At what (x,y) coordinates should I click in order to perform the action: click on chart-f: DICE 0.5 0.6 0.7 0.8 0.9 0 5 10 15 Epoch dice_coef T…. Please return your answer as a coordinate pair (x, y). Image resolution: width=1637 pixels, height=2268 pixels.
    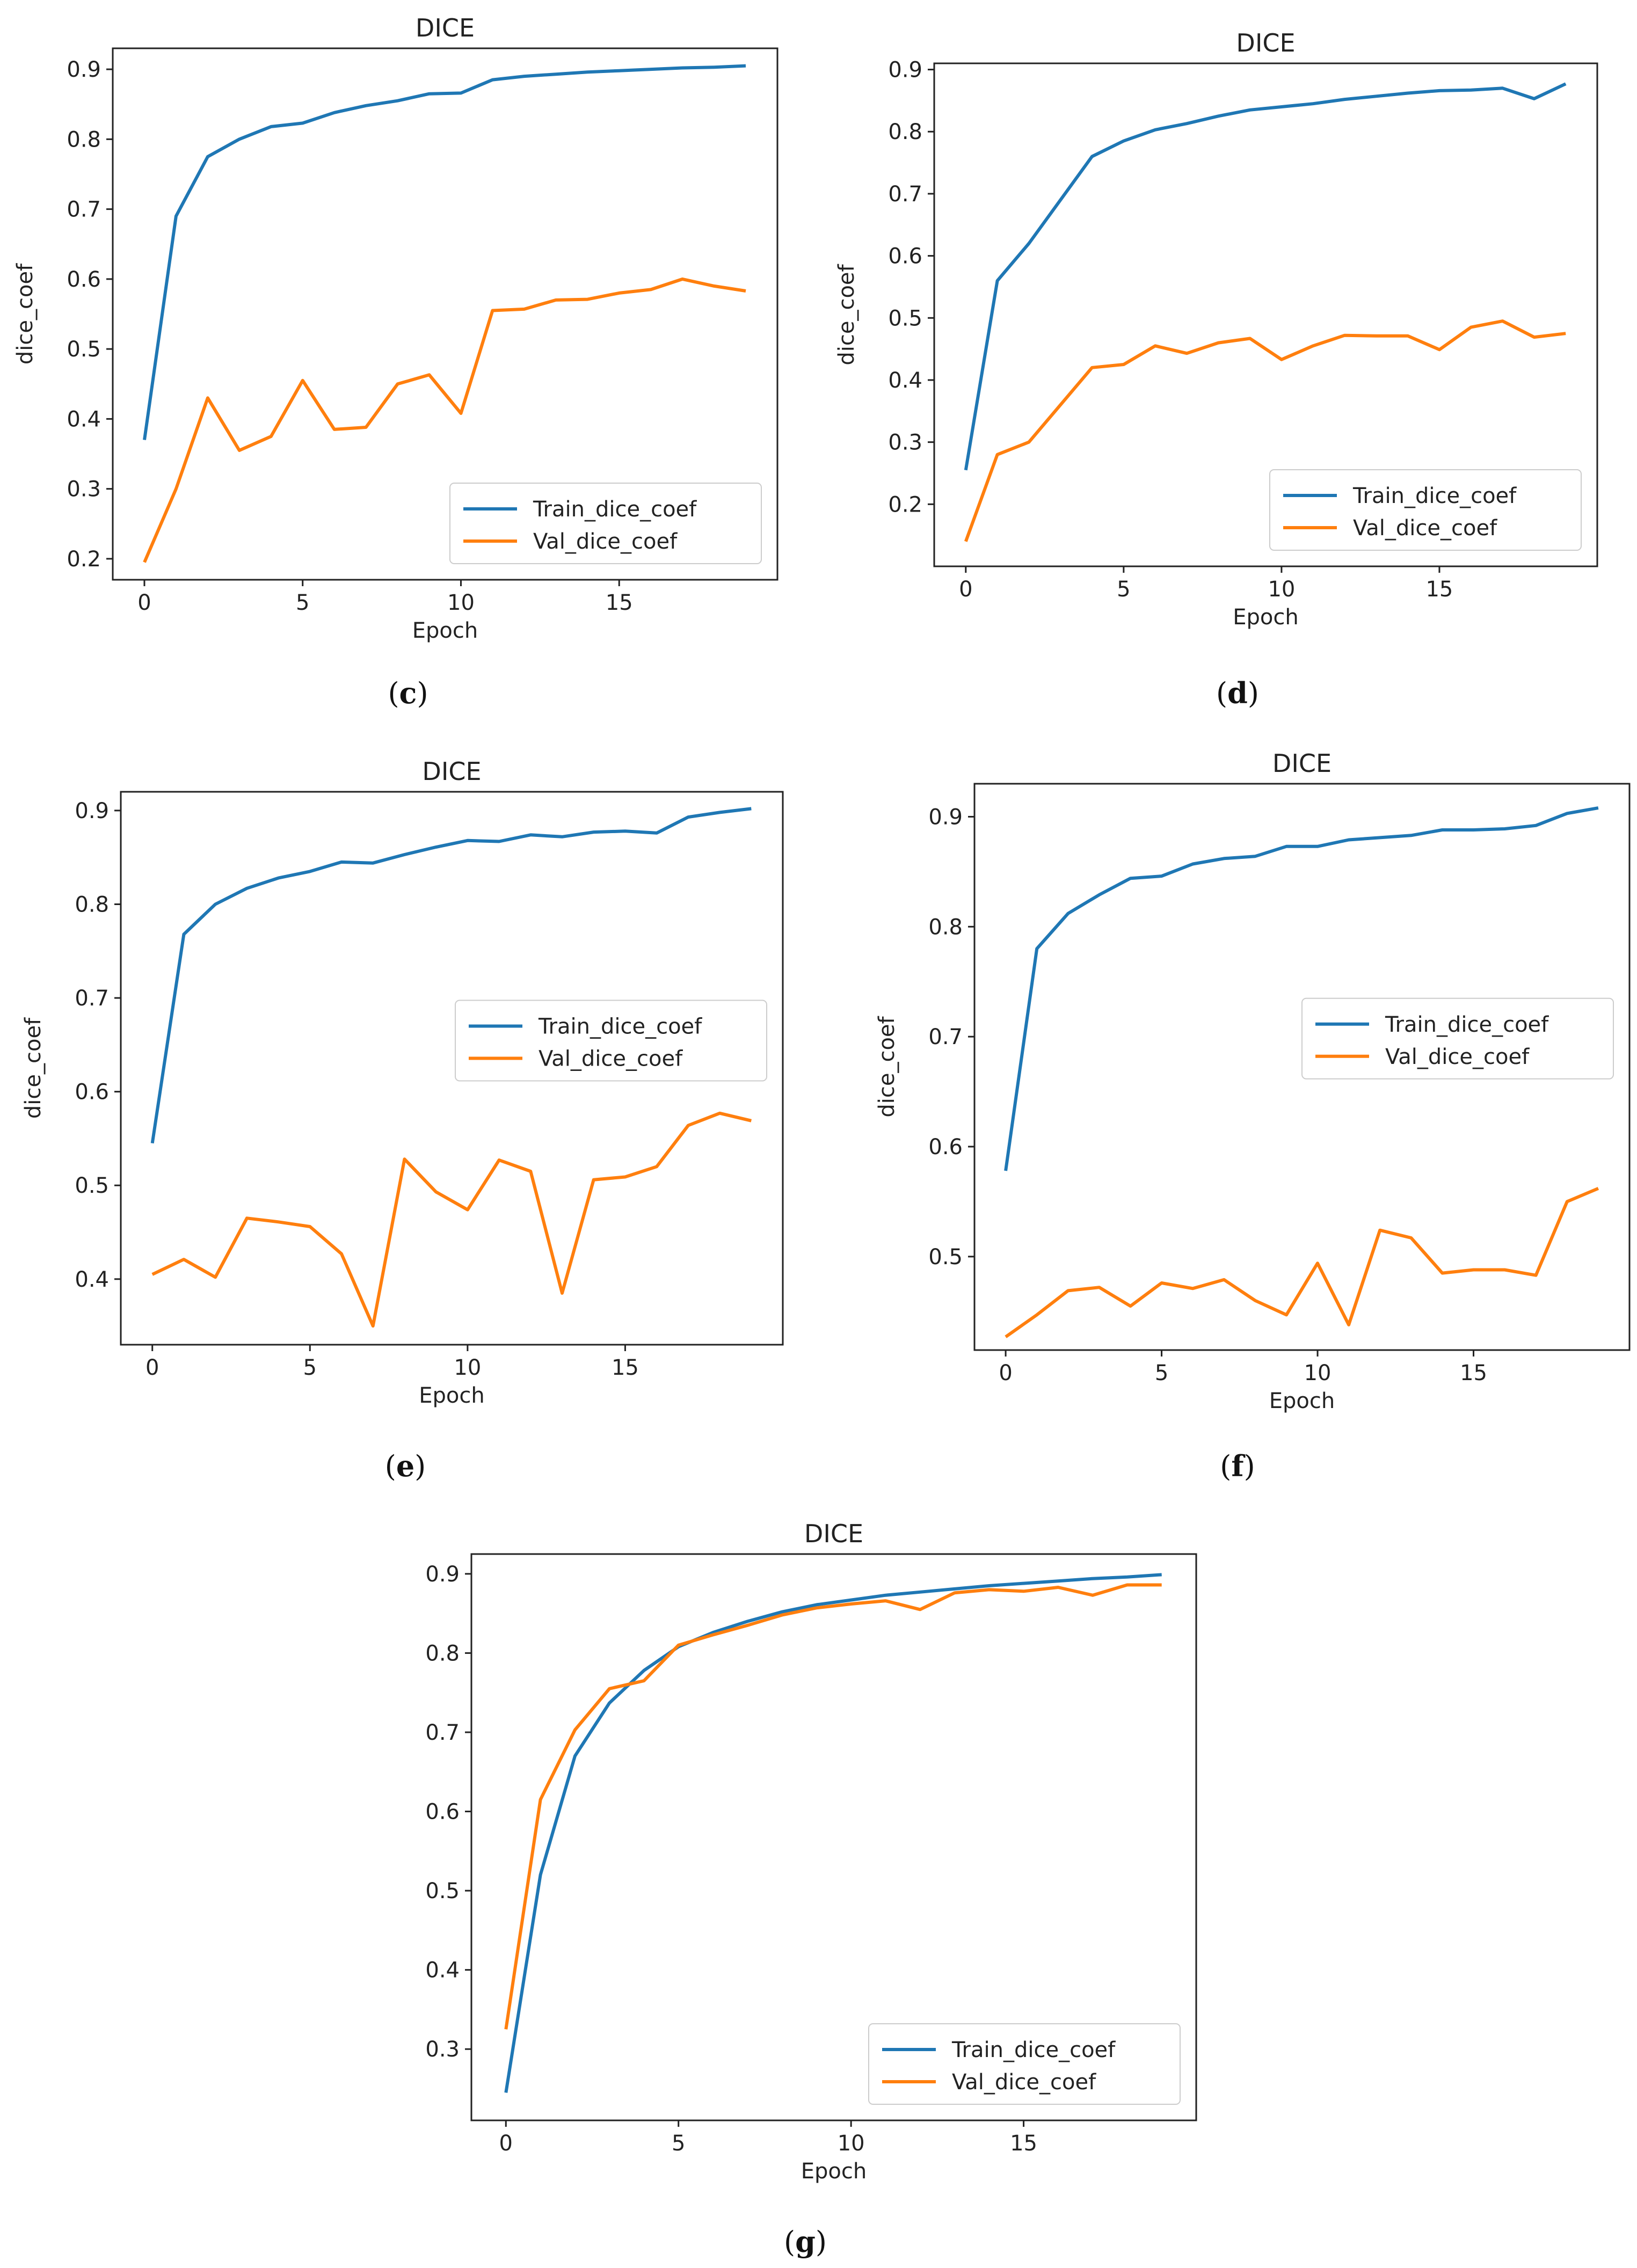
    Looking at the image, I should click on (1253, 1116).